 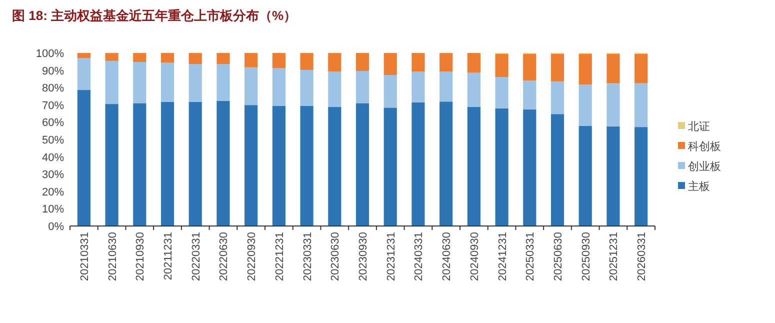 What do you see at coordinates (474, 256) in the screenshot?
I see `x-tick-label: 20240930` at bounding box center [474, 256].